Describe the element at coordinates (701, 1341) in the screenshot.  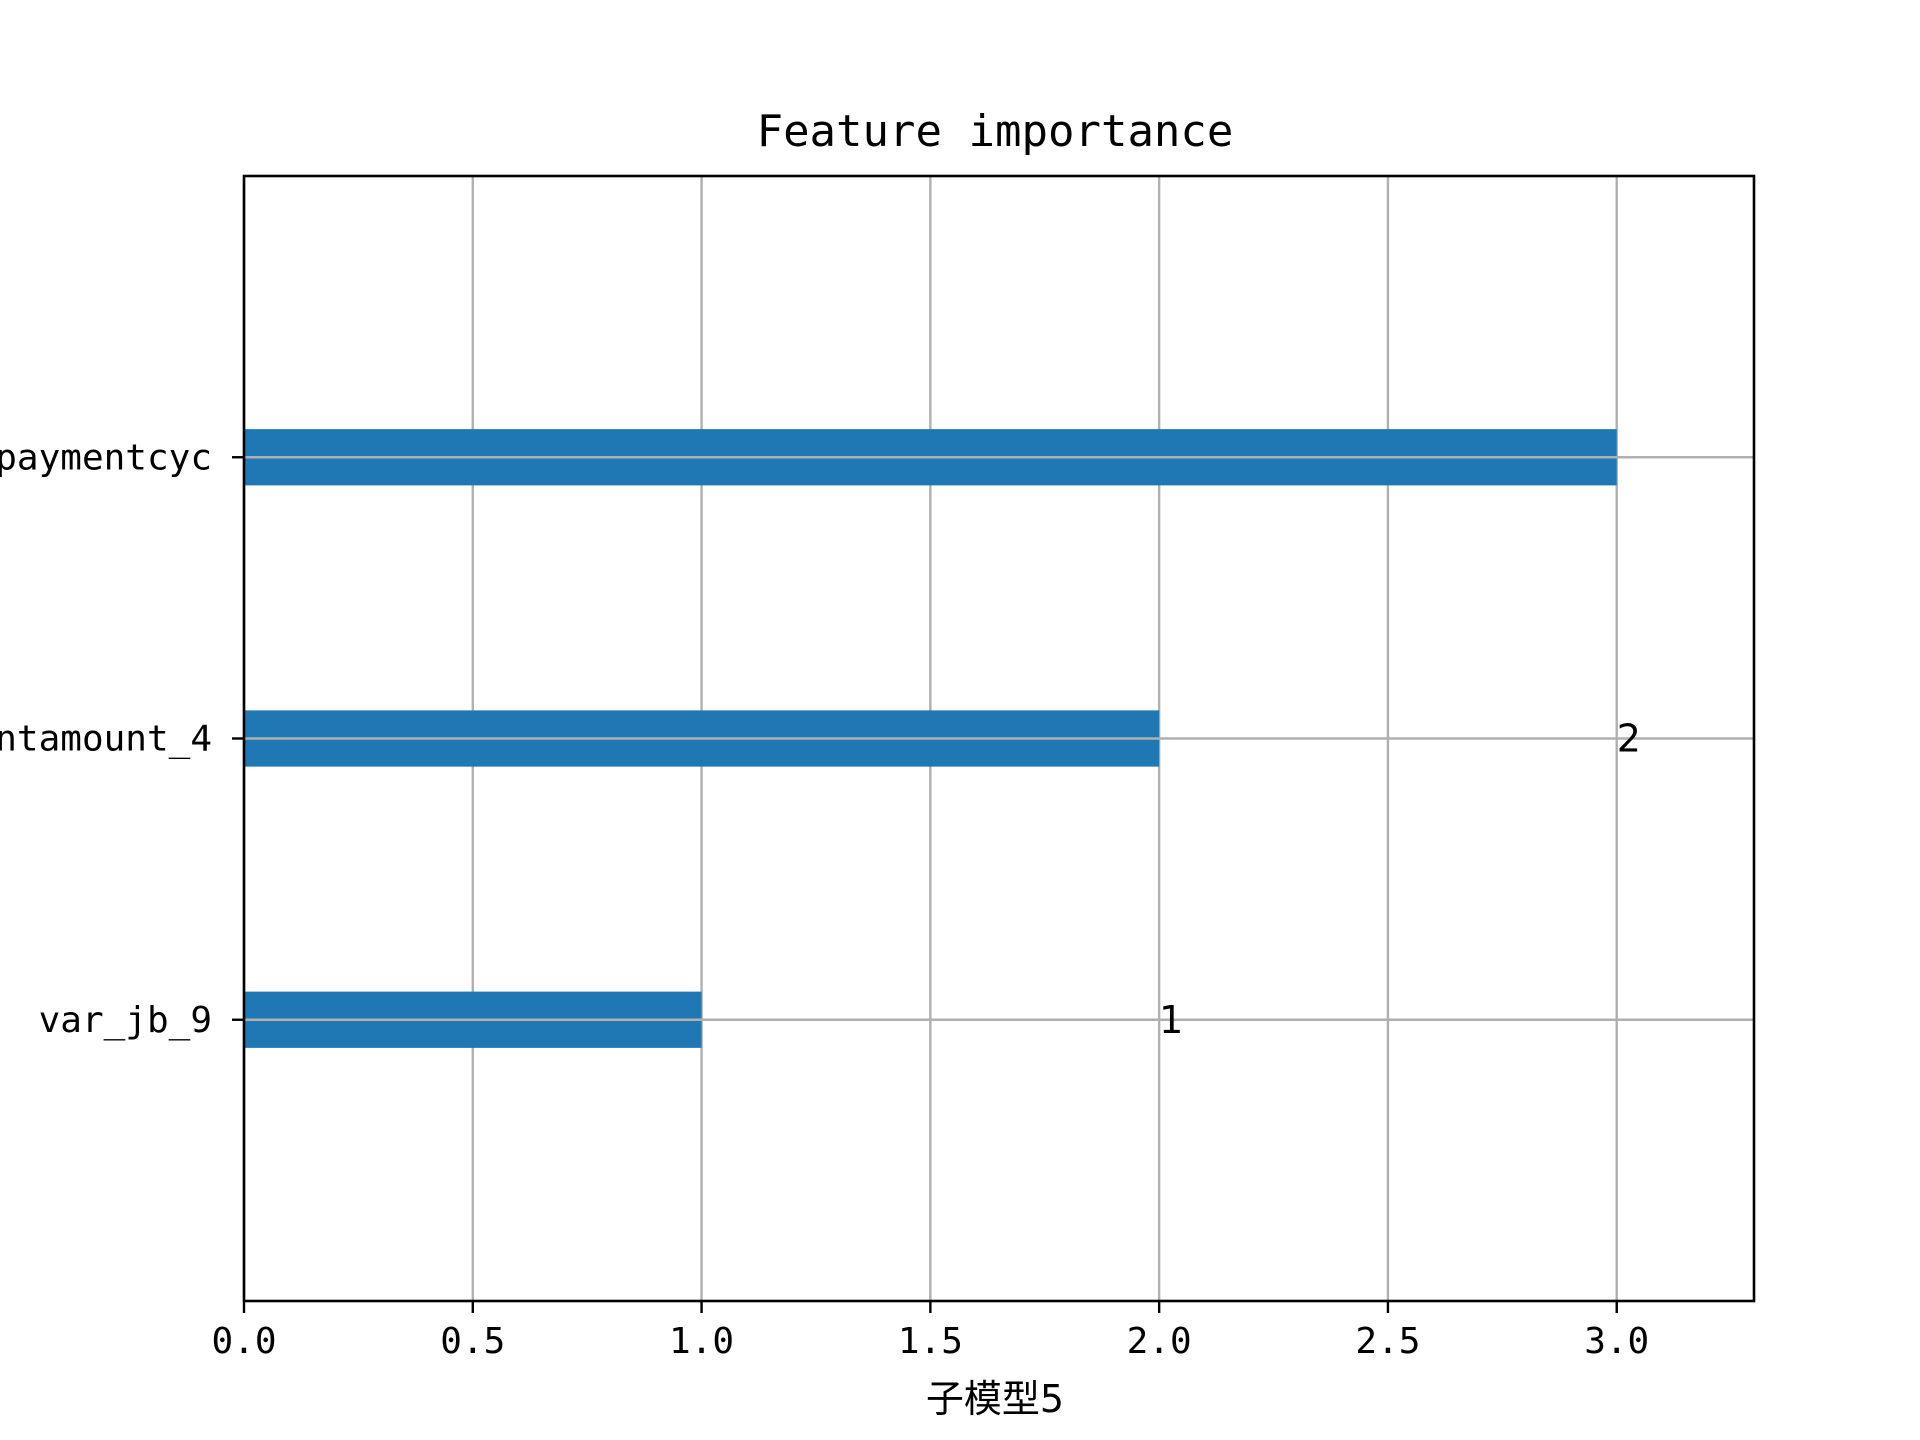
I see `x-tick-label-2: 1.0` at that location.